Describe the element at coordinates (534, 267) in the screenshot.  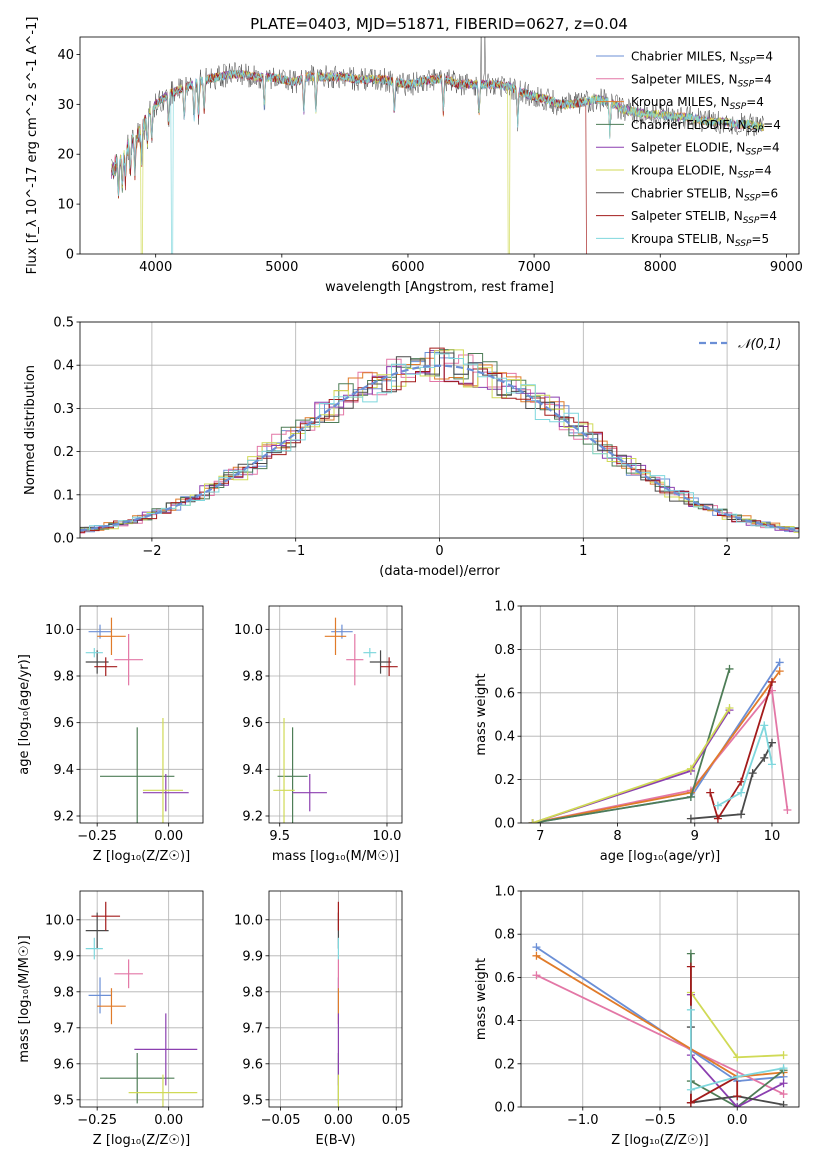
I see `x-tick-label: 7000` at that location.